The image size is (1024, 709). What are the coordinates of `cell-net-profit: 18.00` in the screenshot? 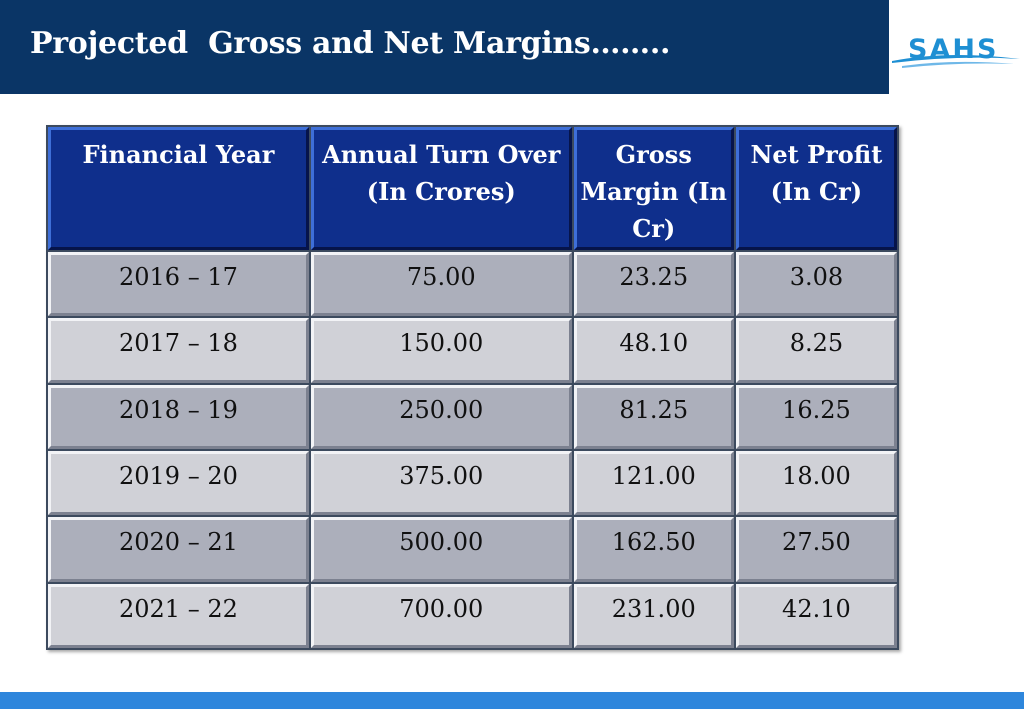 It's located at (816, 483).